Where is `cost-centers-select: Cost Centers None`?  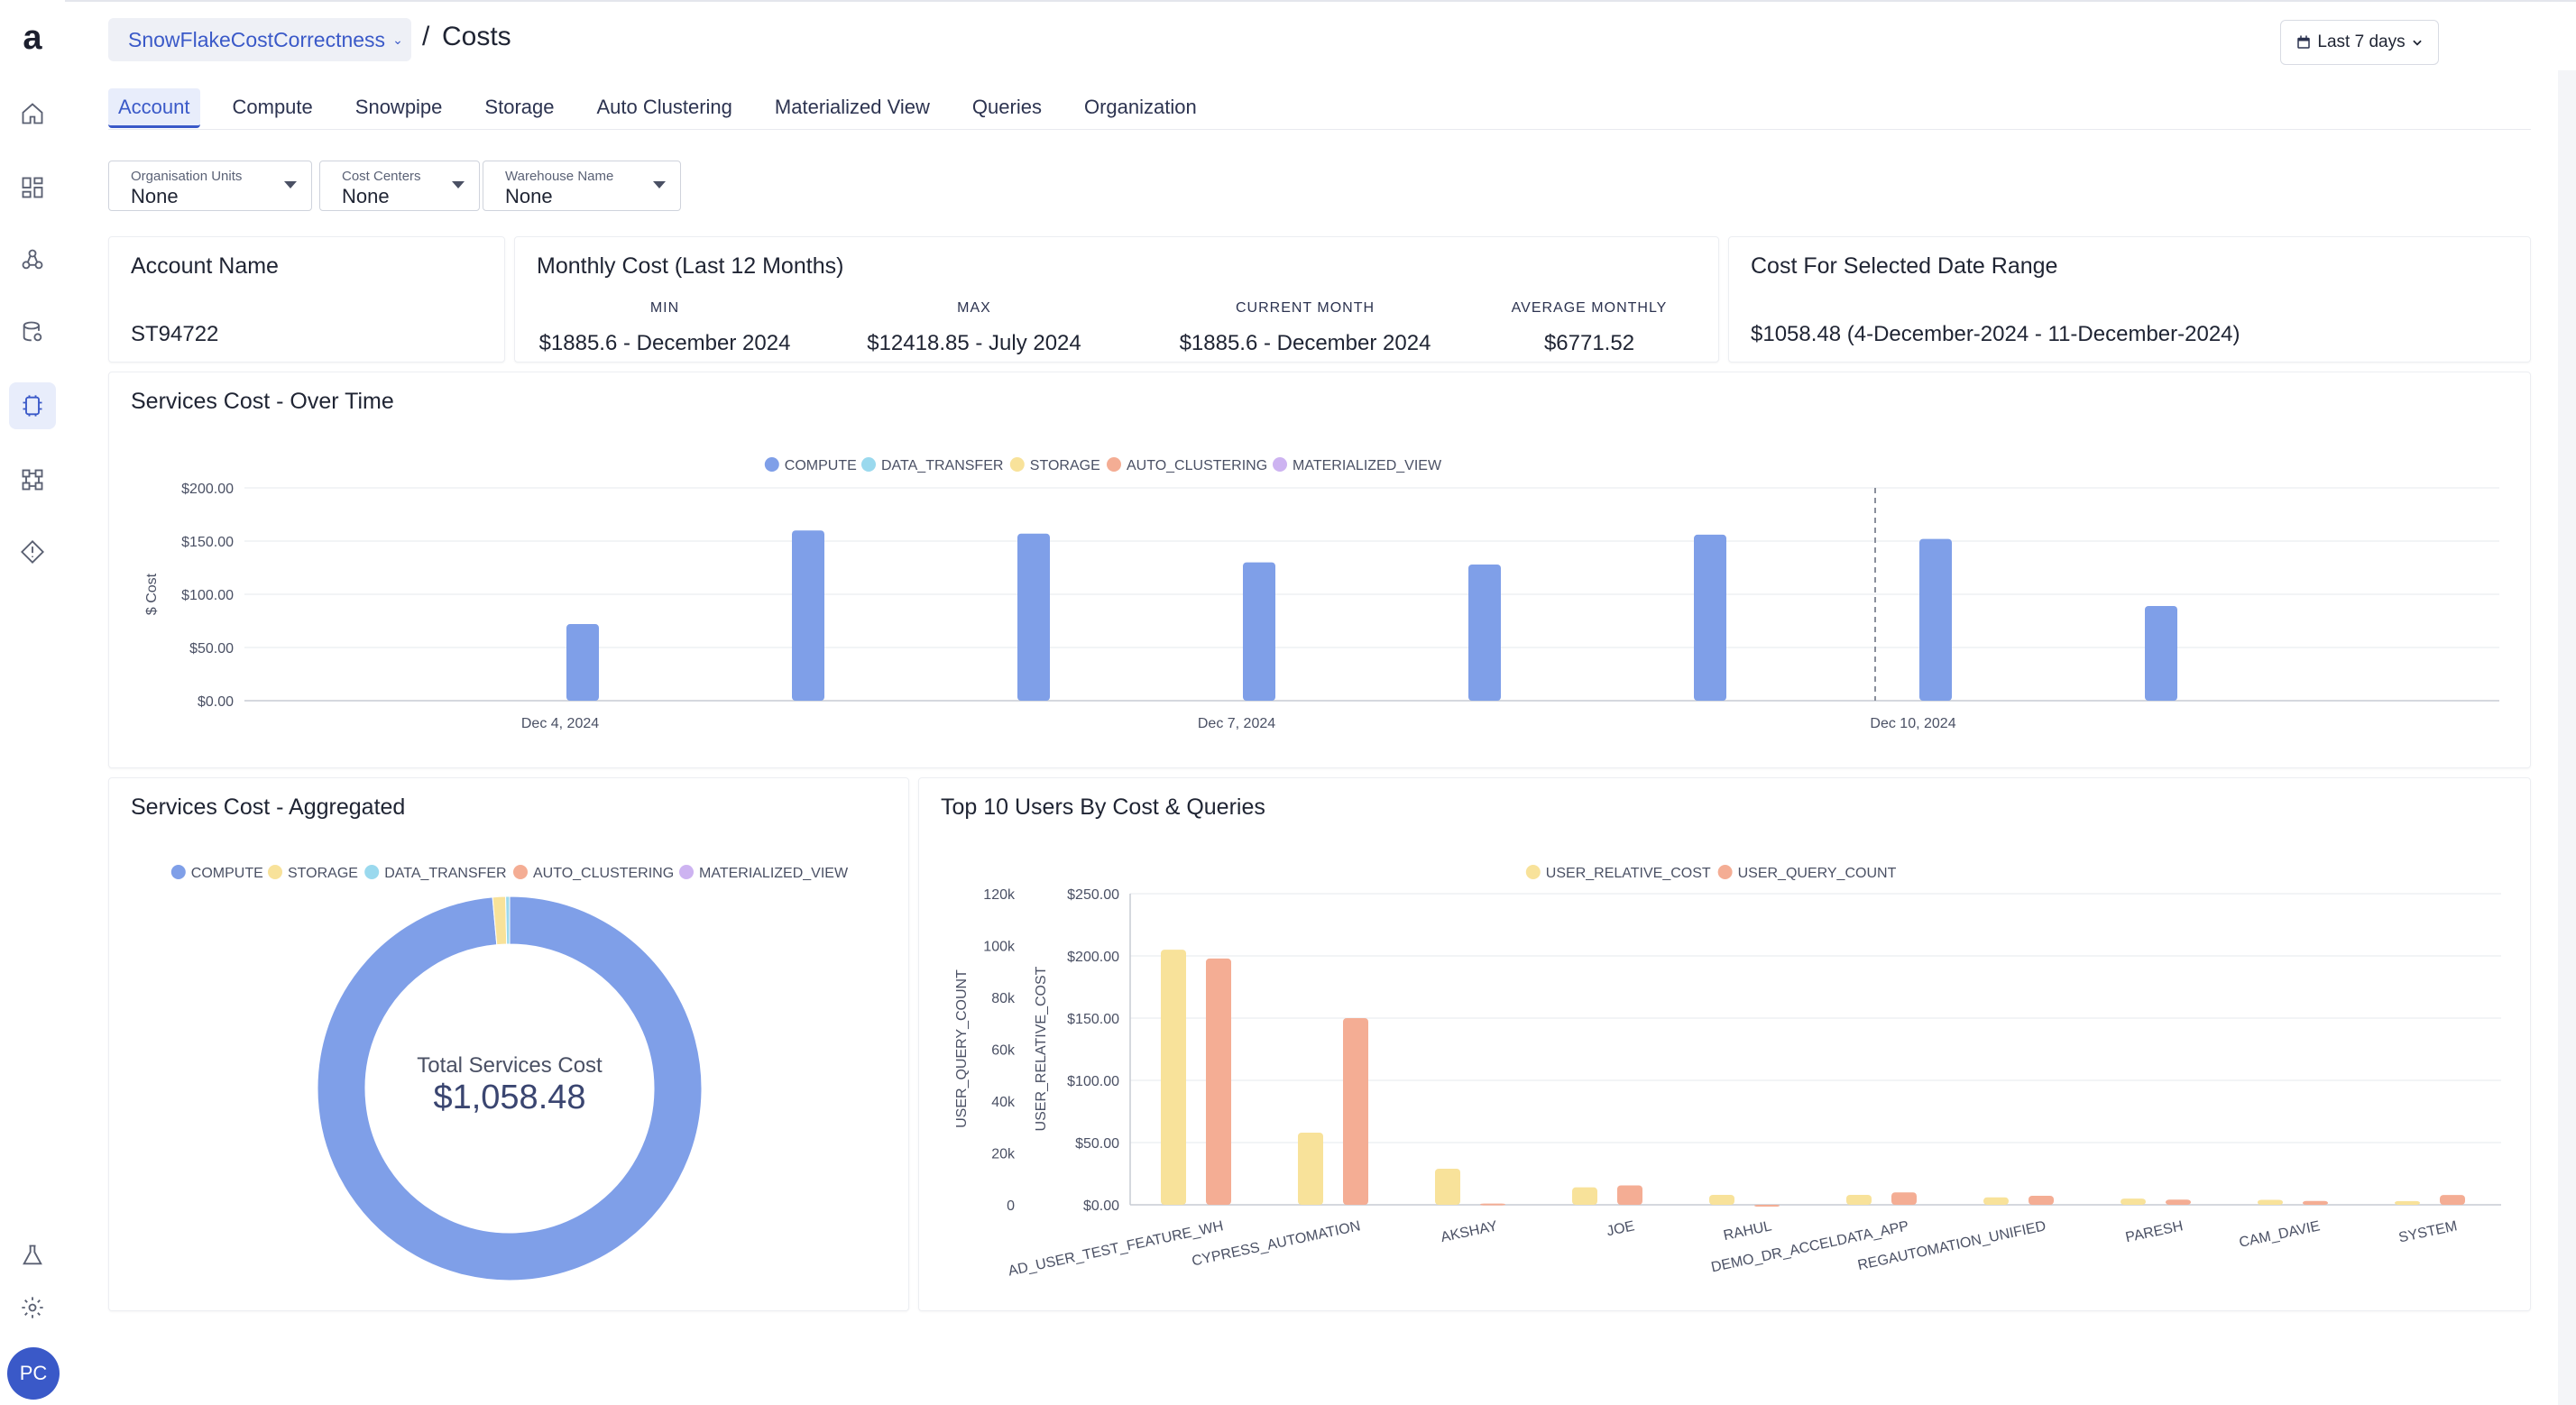 cost-centers-select: Cost Centers None is located at coordinates (399, 186).